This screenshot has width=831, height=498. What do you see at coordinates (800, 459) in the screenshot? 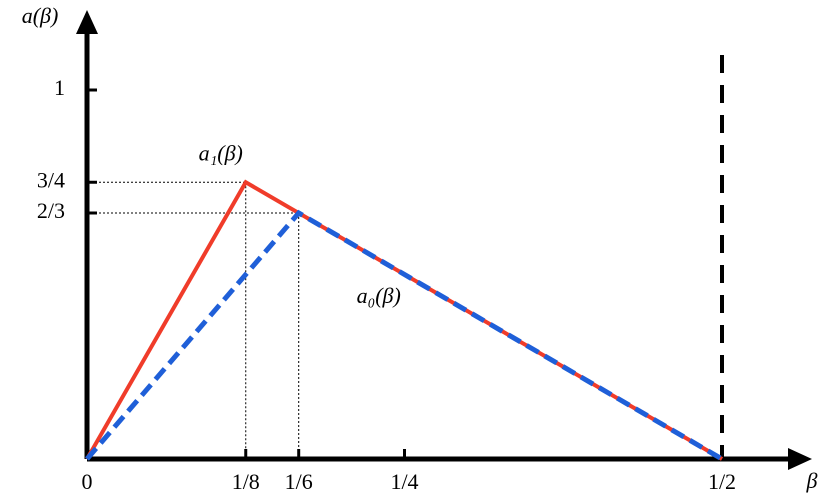
I see `x-axis-arrow` at bounding box center [800, 459].